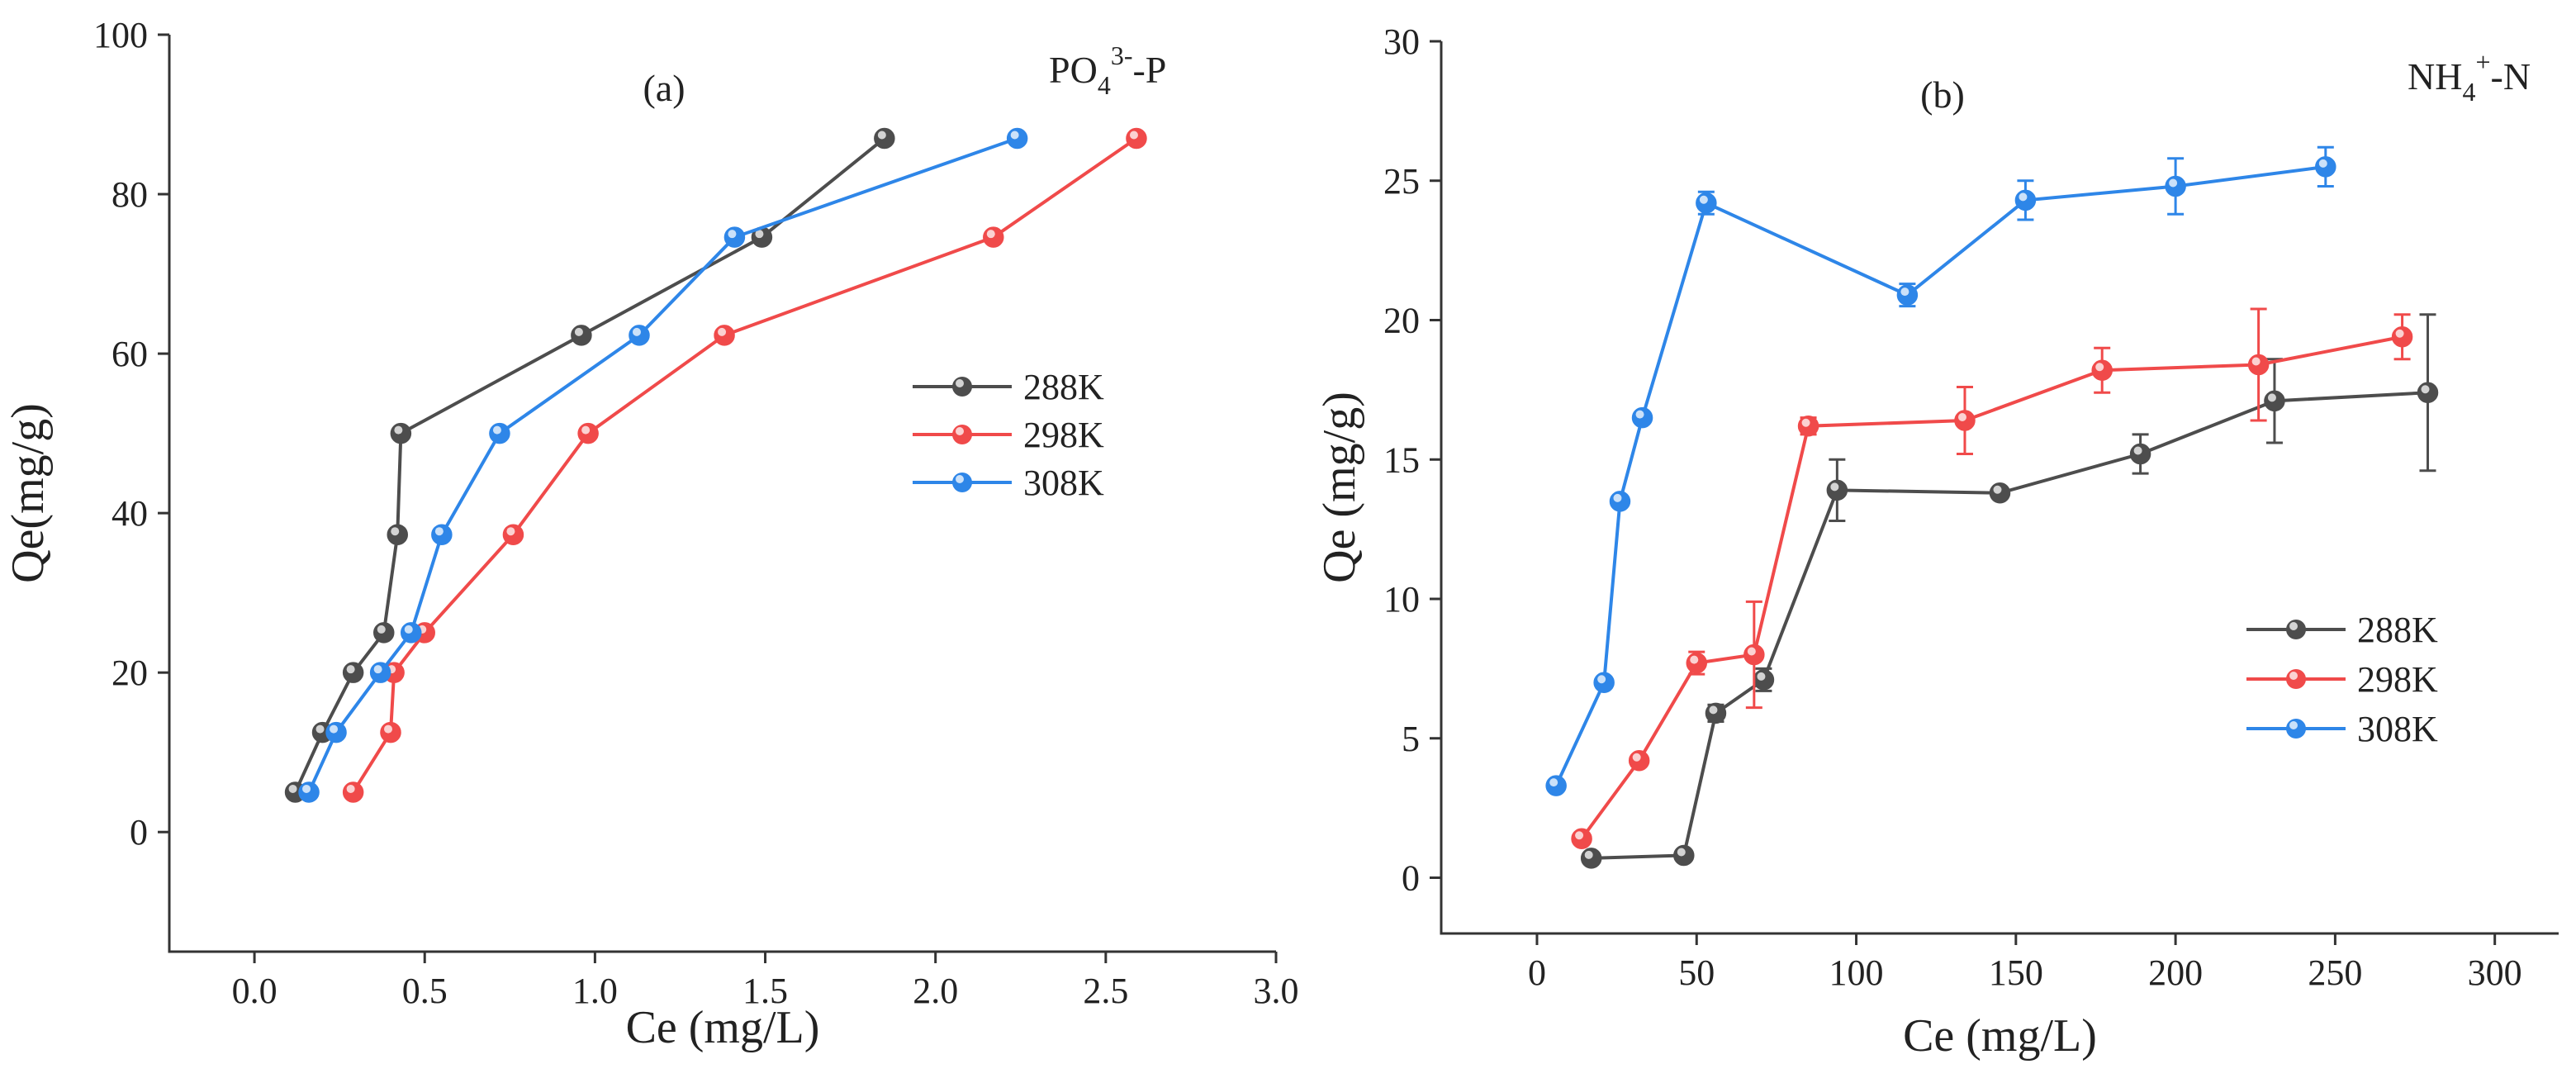  What do you see at coordinates (129, 513) in the screenshot?
I see `y-tick-label: 40` at bounding box center [129, 513].